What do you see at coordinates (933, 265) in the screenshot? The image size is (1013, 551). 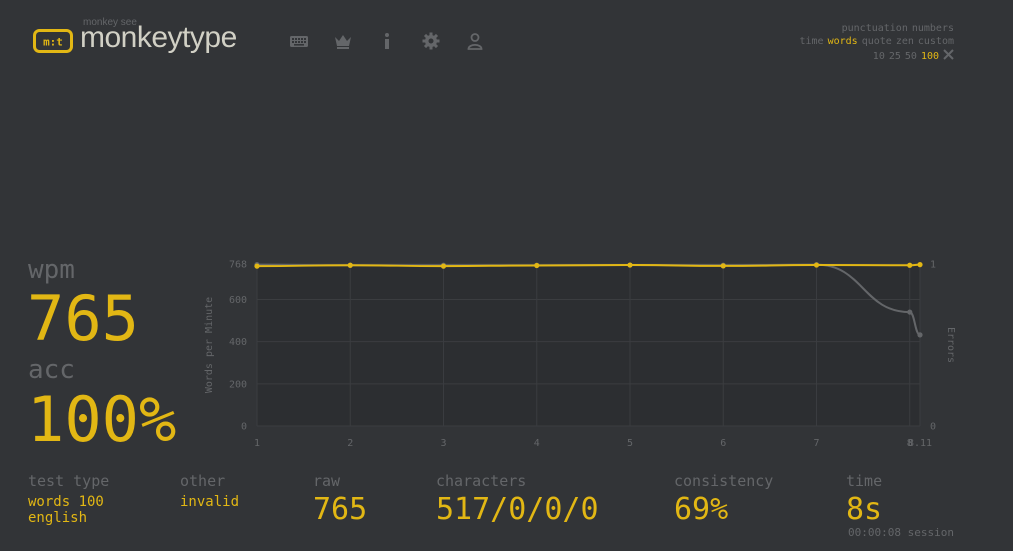 I see `y2-tick-label: 1` at bounding box center [933, 265].